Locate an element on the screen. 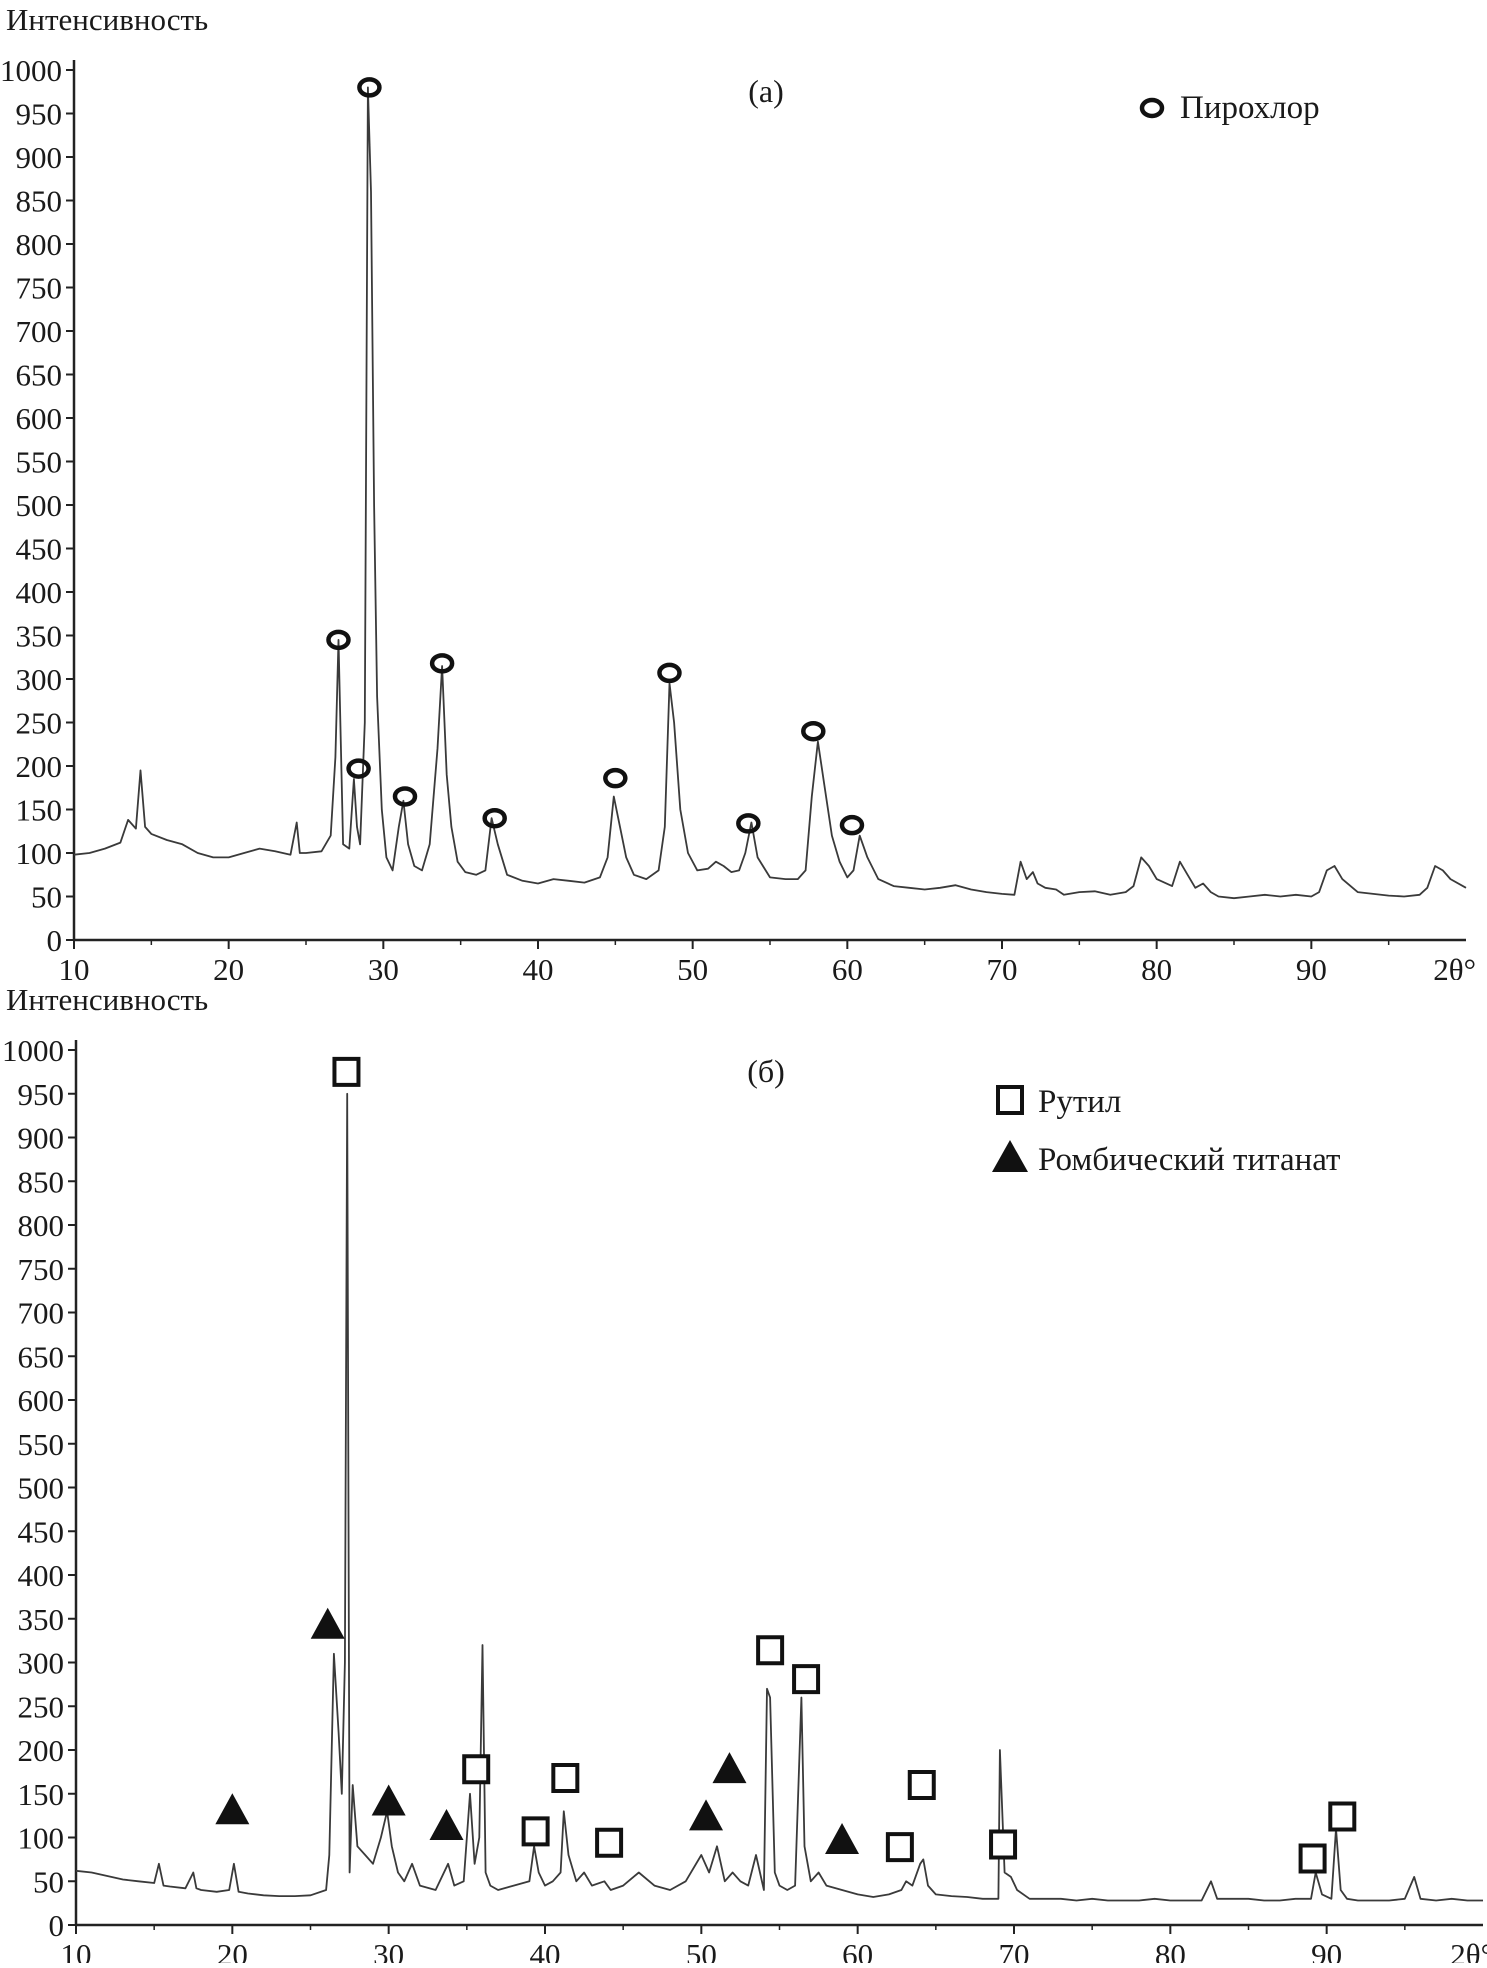 Image resolution: width=1487 pixels, height=1968 pixels. legend-label: Ромбический титанат is located at coordinates (1189, 1160).